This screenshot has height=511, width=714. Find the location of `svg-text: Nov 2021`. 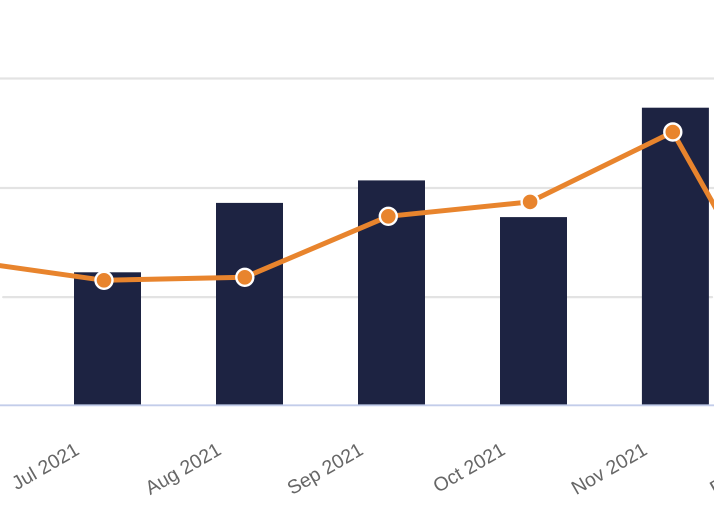

svg-text: Nov 2021 is located at coordinates (609, 469).